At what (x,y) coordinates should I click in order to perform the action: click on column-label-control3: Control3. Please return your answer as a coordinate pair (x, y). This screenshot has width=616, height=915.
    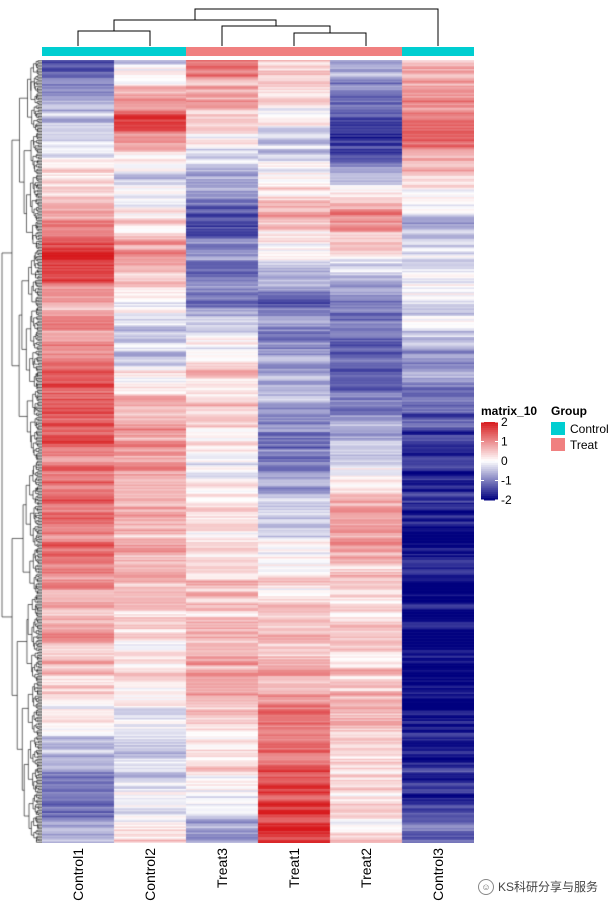
    Looking at the image, I should click on (438, 874).